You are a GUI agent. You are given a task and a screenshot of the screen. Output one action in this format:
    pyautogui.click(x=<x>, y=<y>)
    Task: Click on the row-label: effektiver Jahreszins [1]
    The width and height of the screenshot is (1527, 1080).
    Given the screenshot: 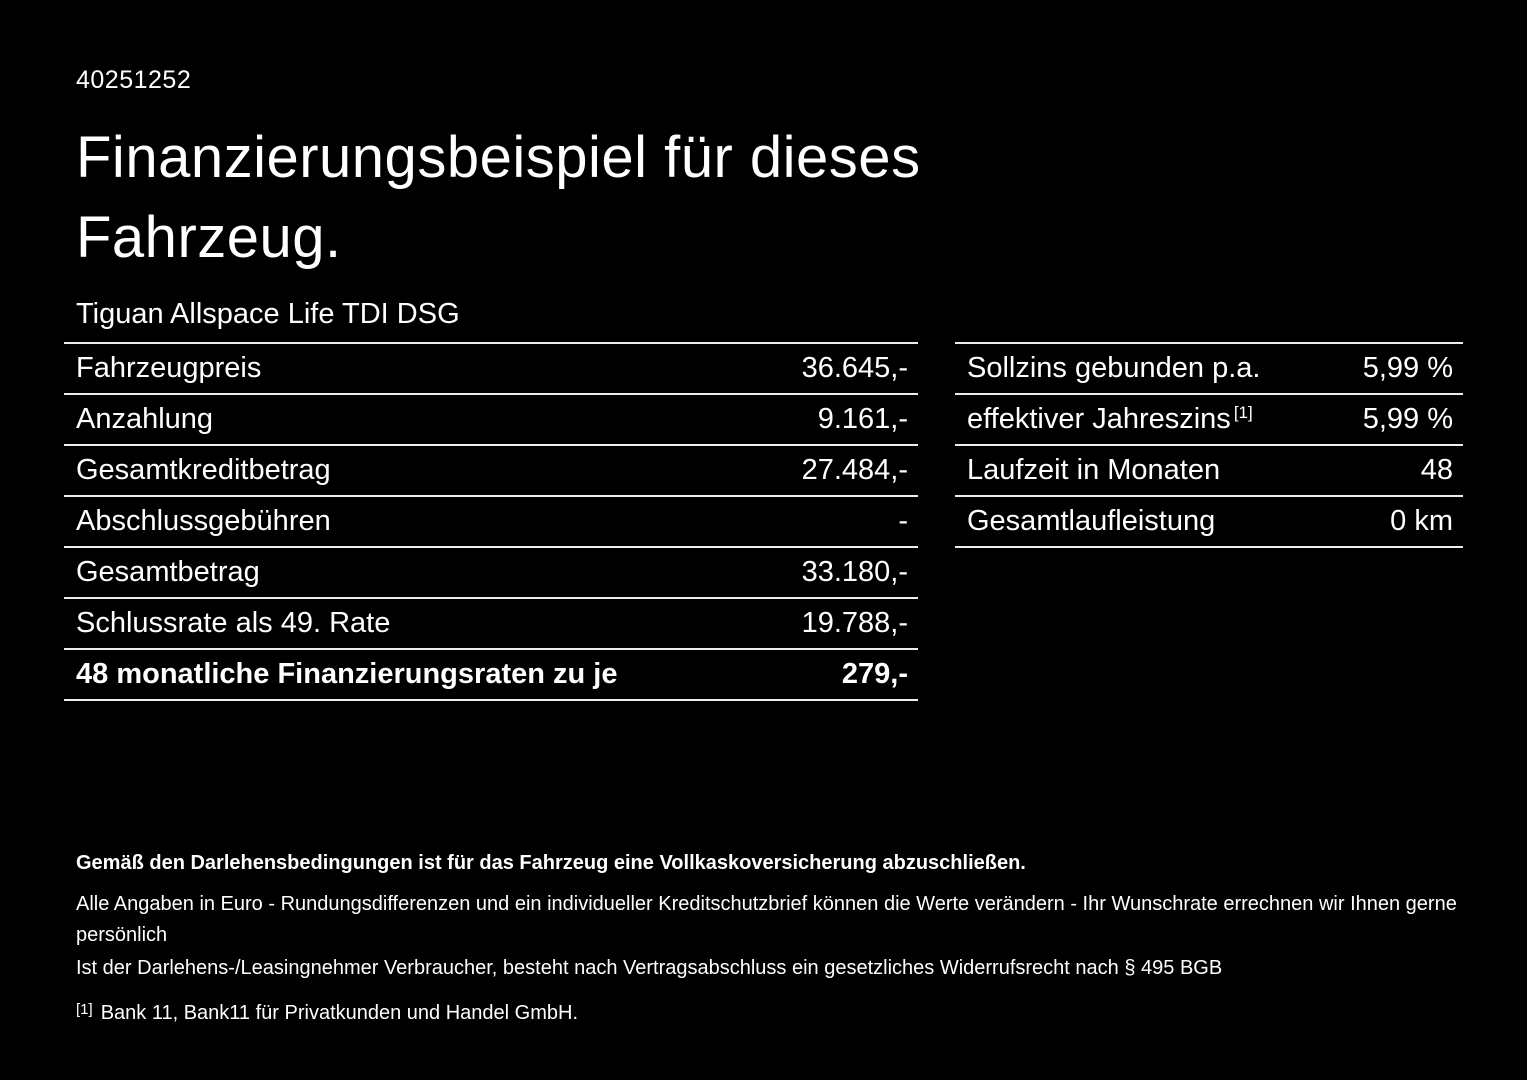 What is the action you would take?
    pyautogui.click(x=1110, y=419)
    